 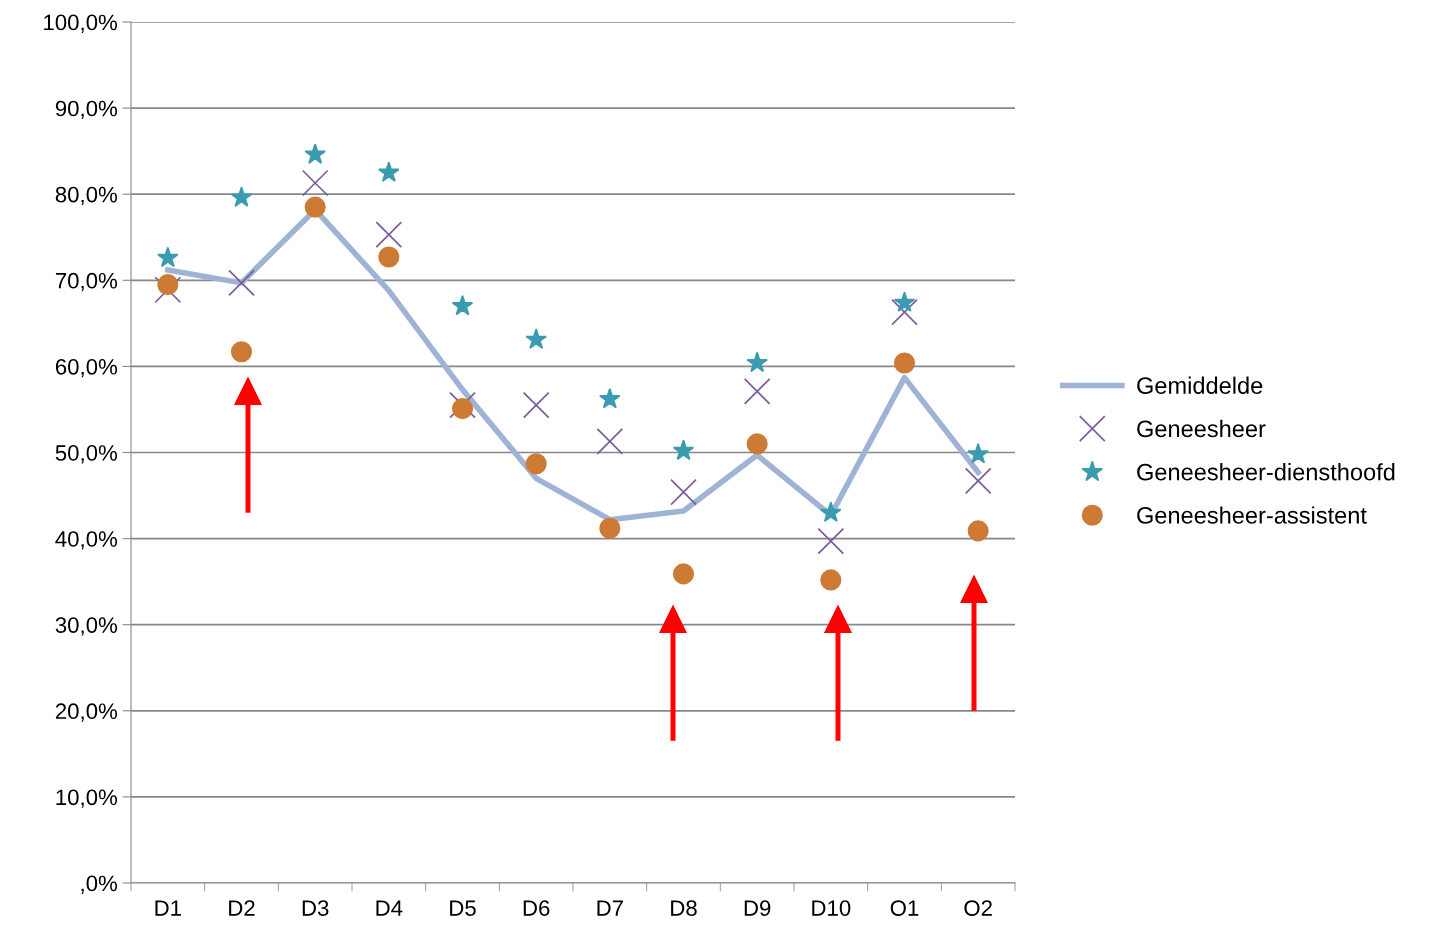 I want to click on x-tick-label: D1, so click(x=168, y=908).